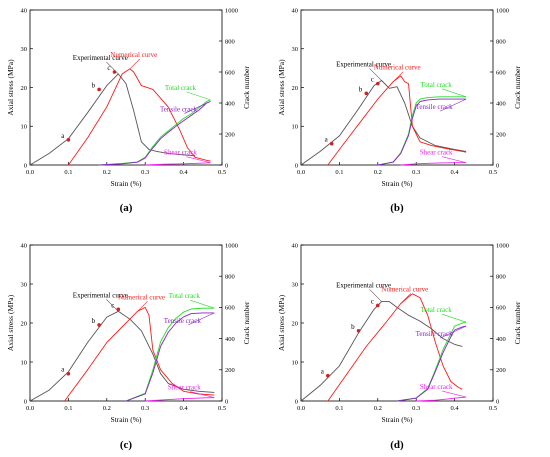 This screenshot has width=550, height=457. Describe the element at coordinates (184, 388) in the screenshot. I see `shear-crack-label: Shear crack` at that location.